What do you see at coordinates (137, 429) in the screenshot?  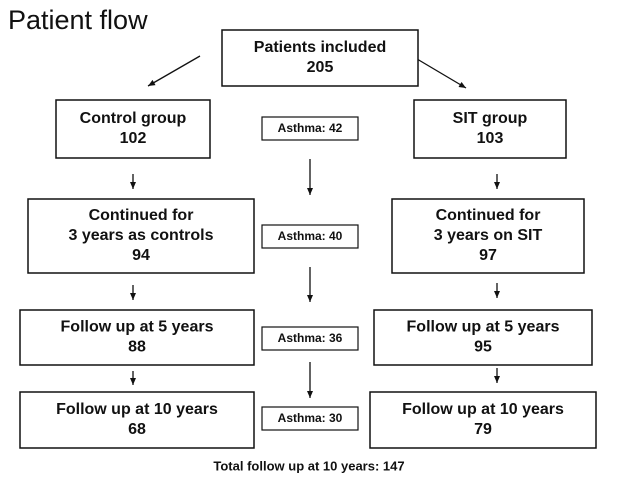 I see `box-label: 68` at bounding box center [137, 429].